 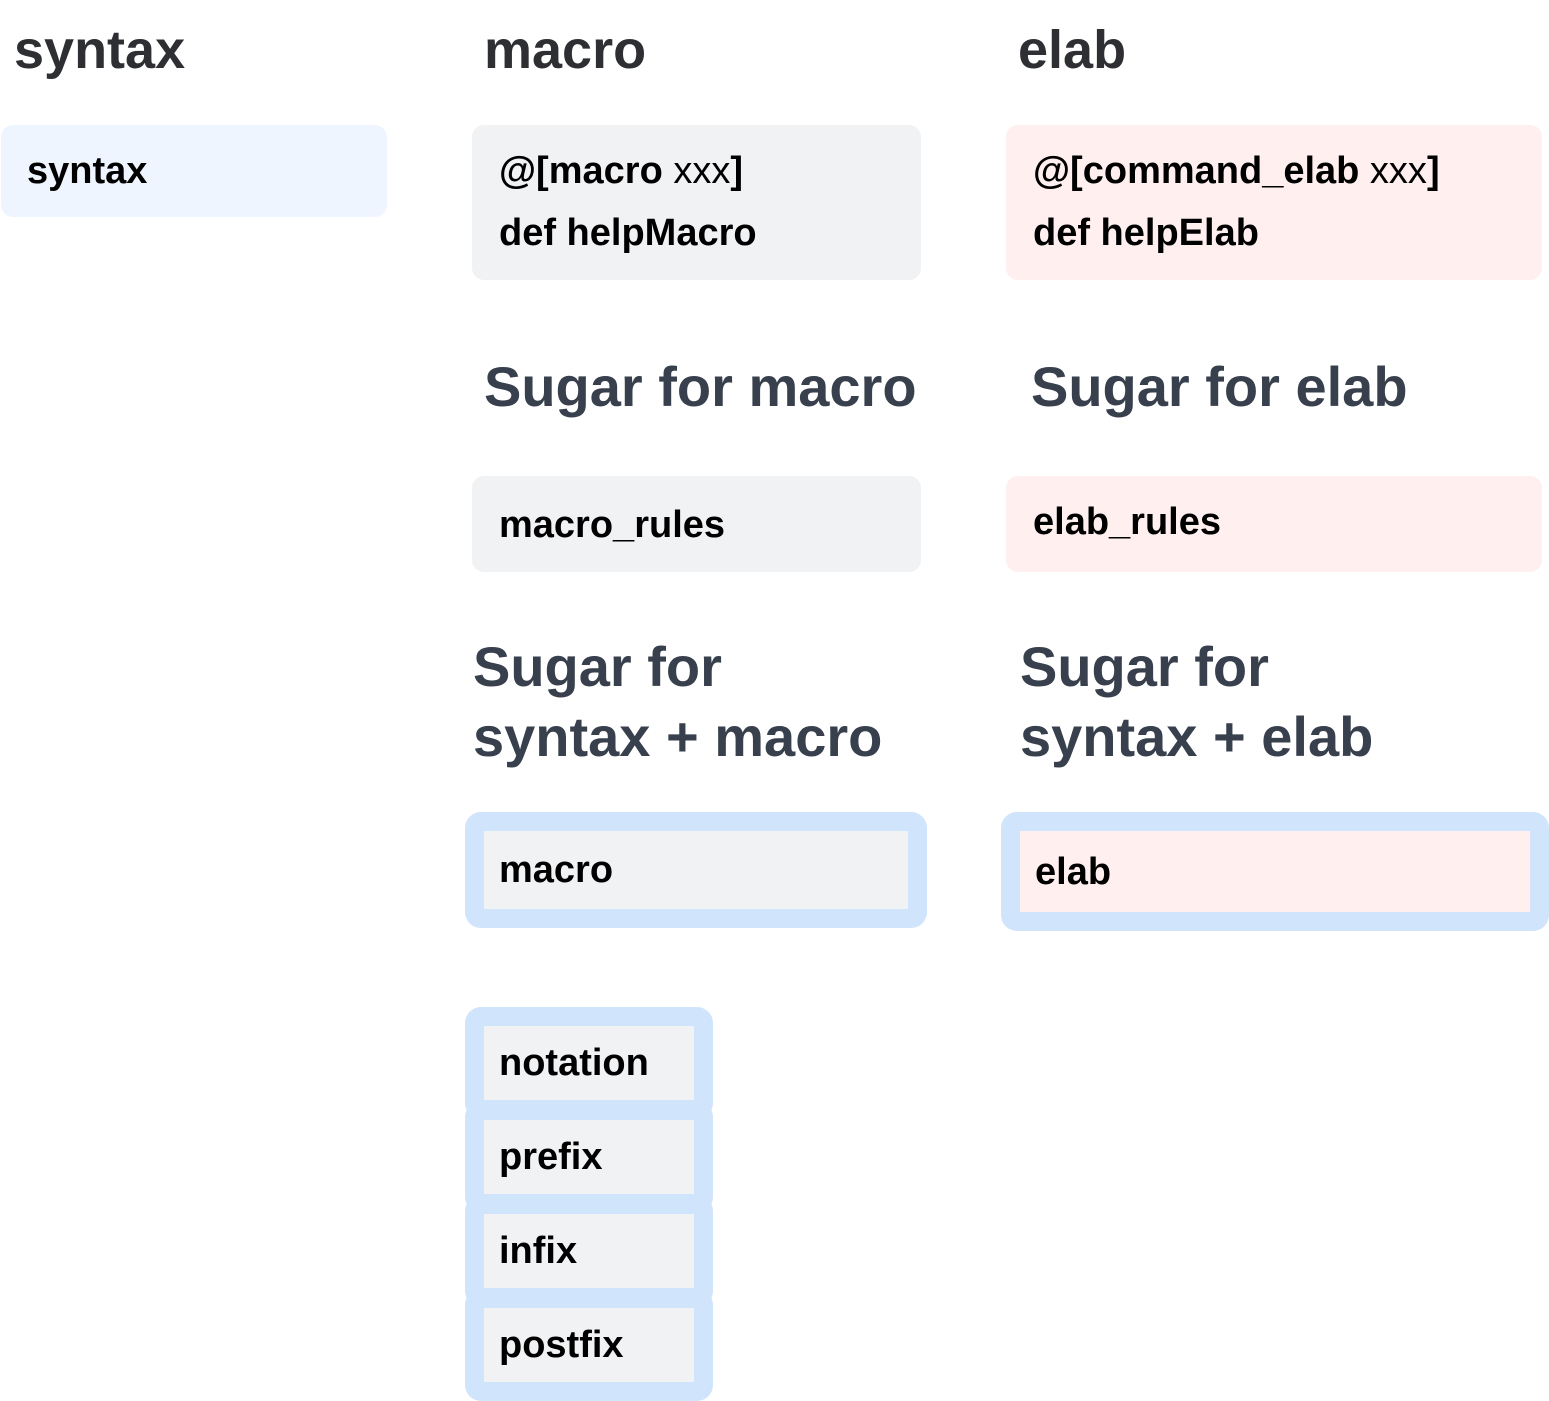 What do you see at coordinates (1433, 171) in the screenshot?
I see `elab-attr-suffix: ]` at bounding box center [1433, 171].